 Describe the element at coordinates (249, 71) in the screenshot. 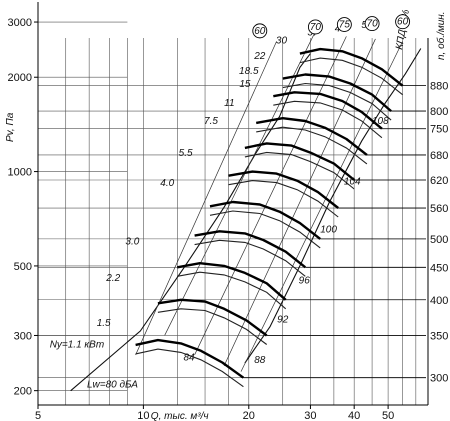

I see `power-label: 18.5` at that location.